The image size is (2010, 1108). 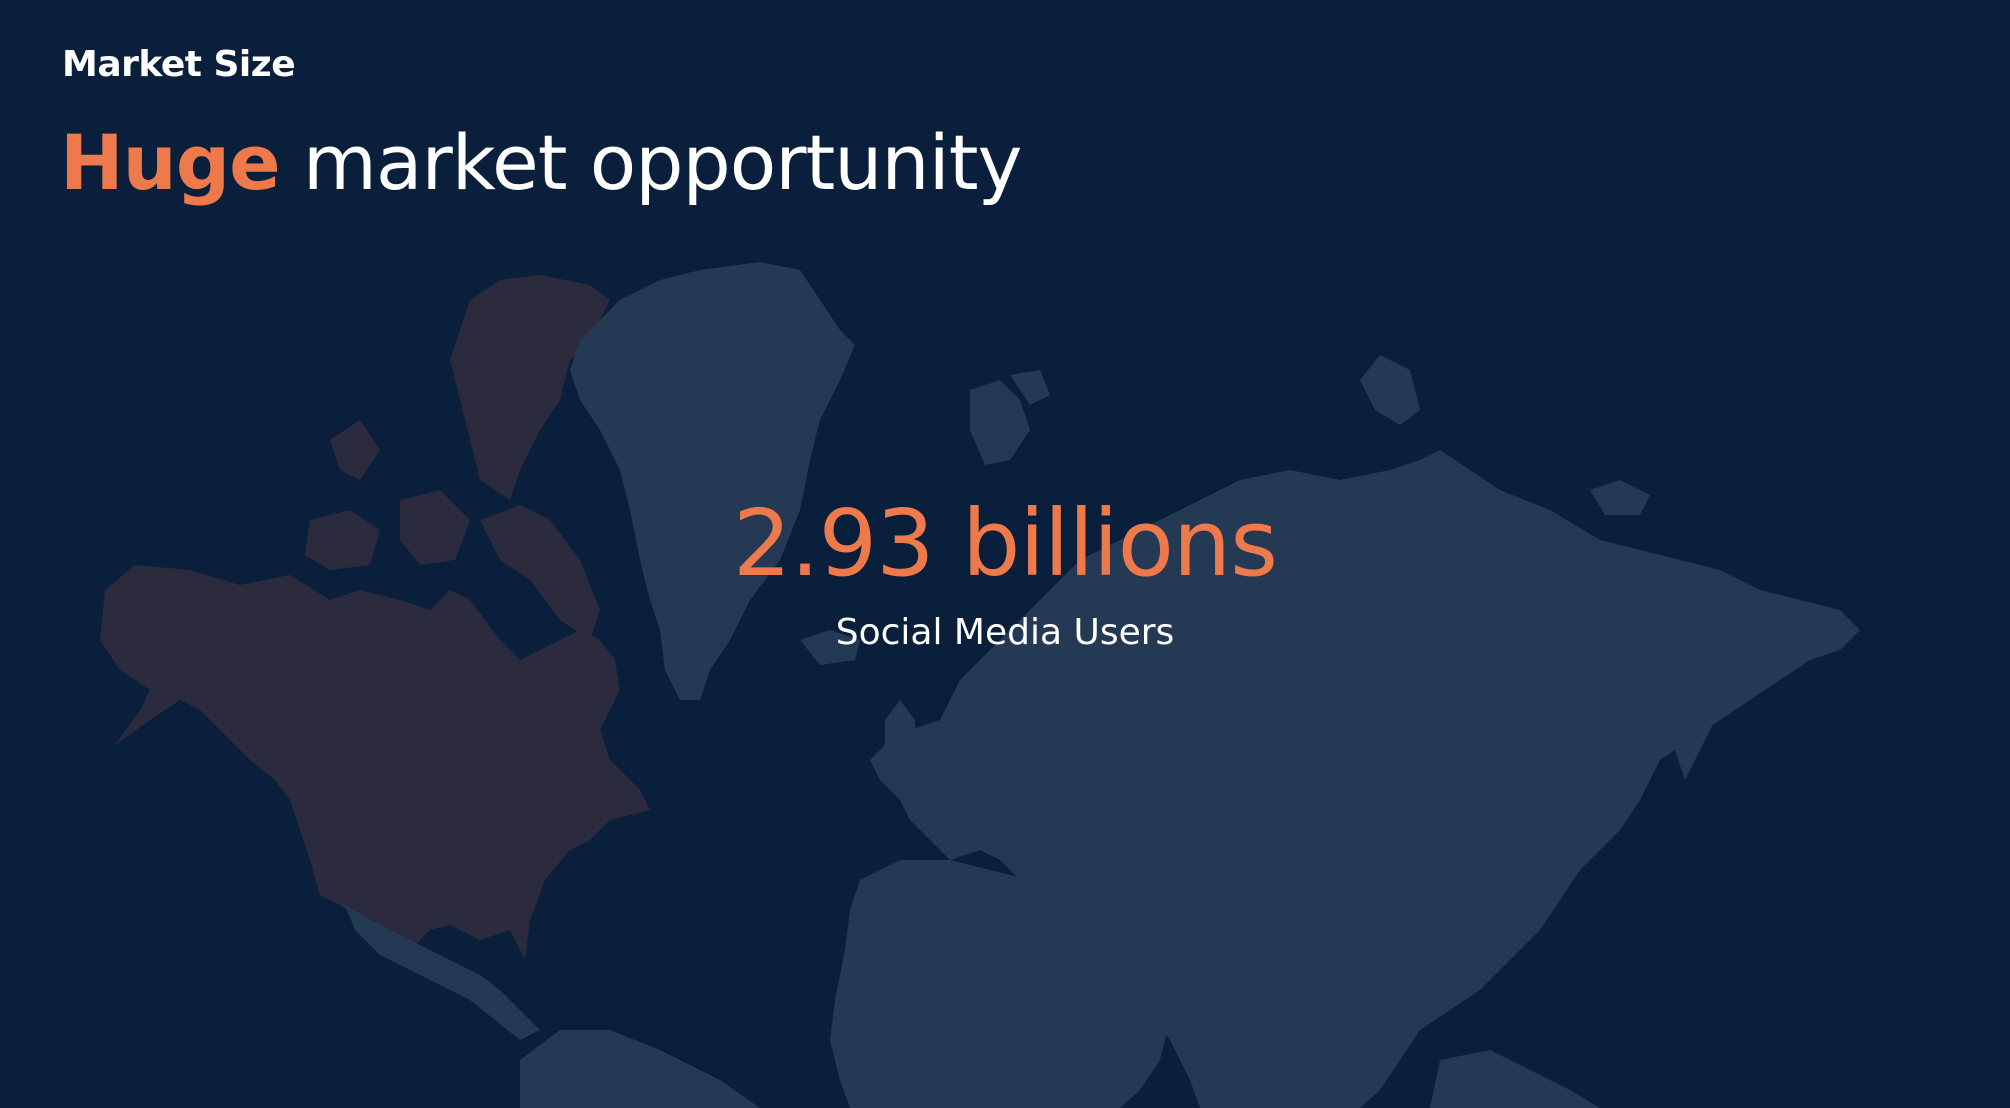 What do you see at coordinates (442, 972) in the screenshot?
I see `central-america` at bounding box center [442, 972].